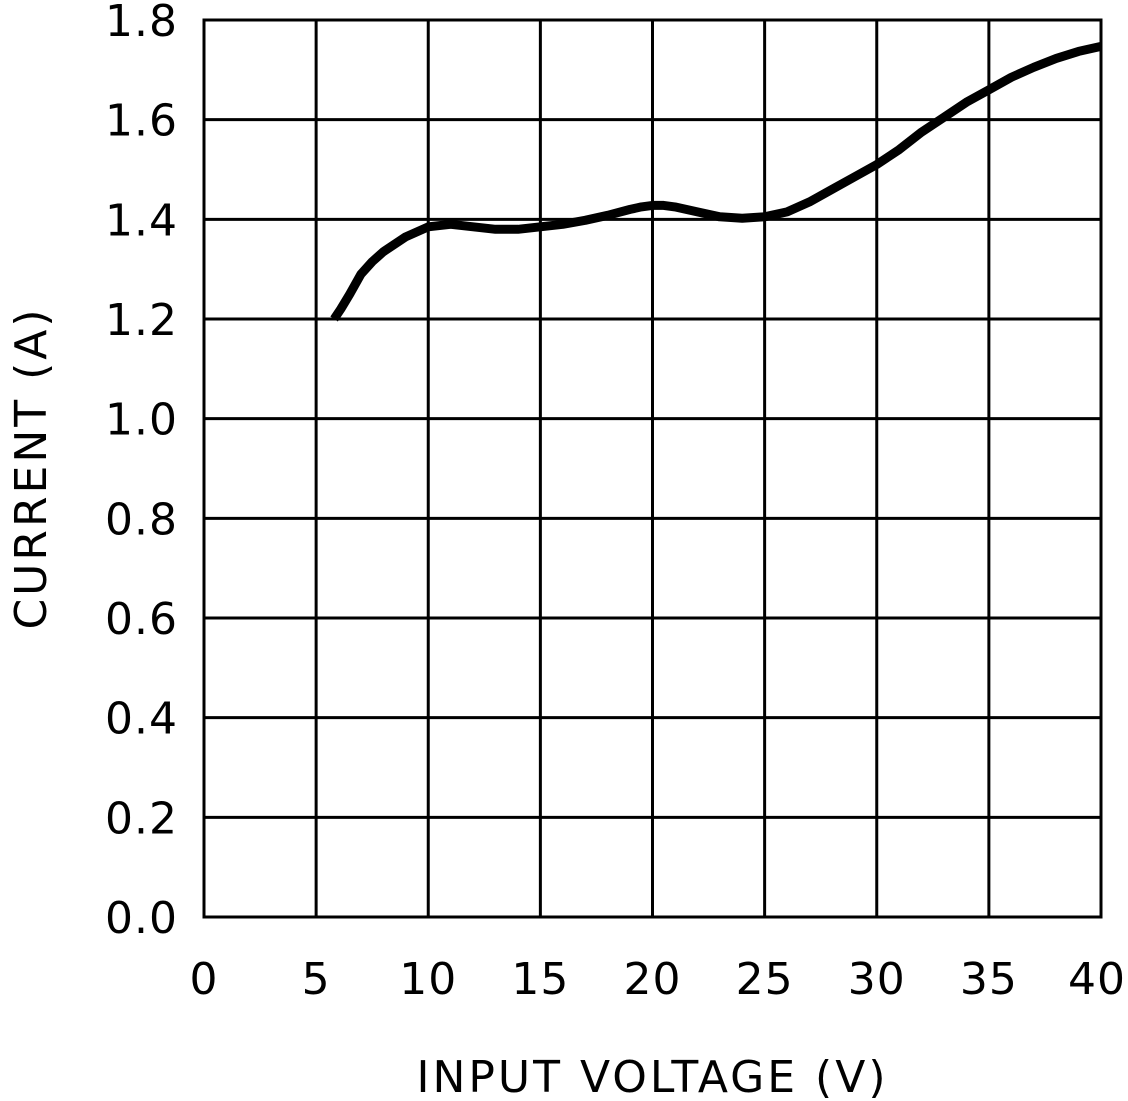 The image size is (1128, 1101). What do you see at coordinates (653, 979) in the screenshot?
I see `x-tick-label: 20` at bounding box center [653, 979].